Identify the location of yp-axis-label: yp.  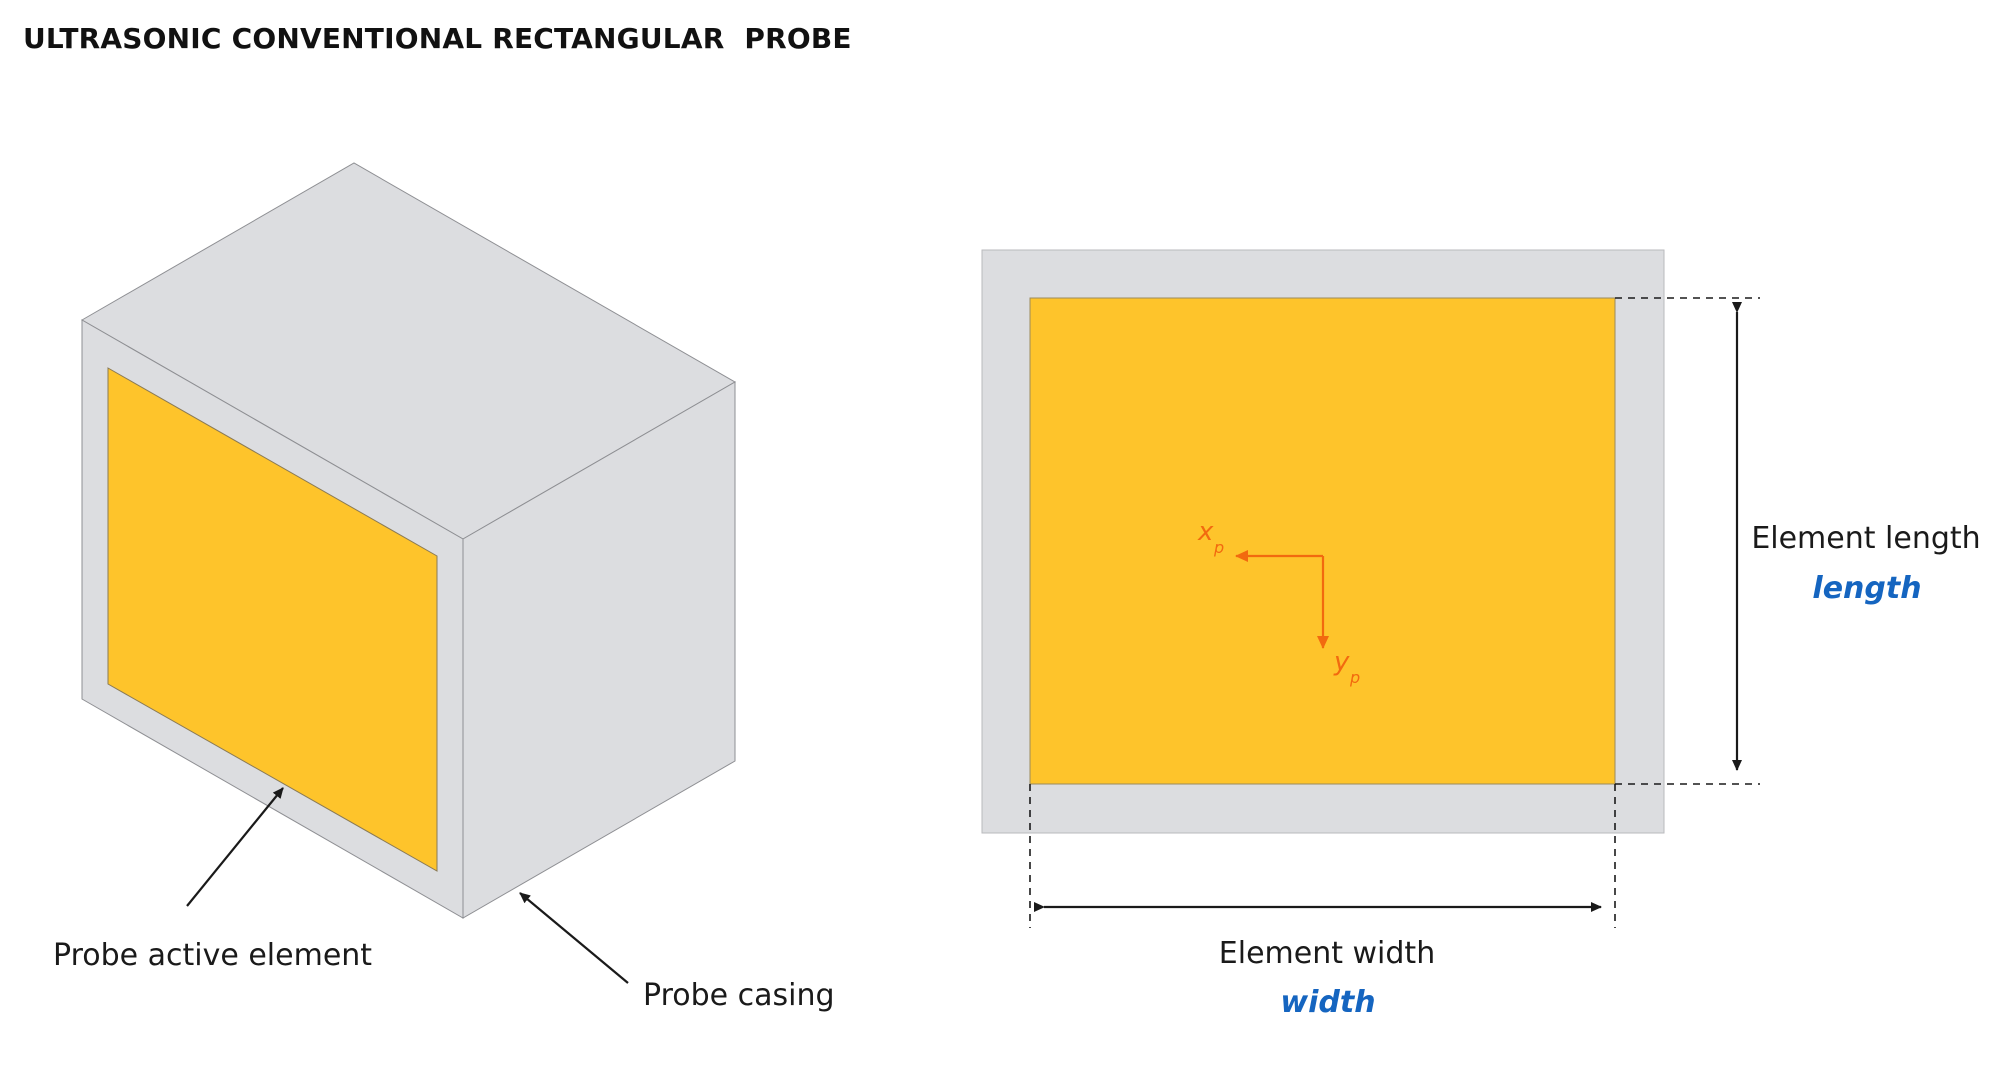
(1346, 667).